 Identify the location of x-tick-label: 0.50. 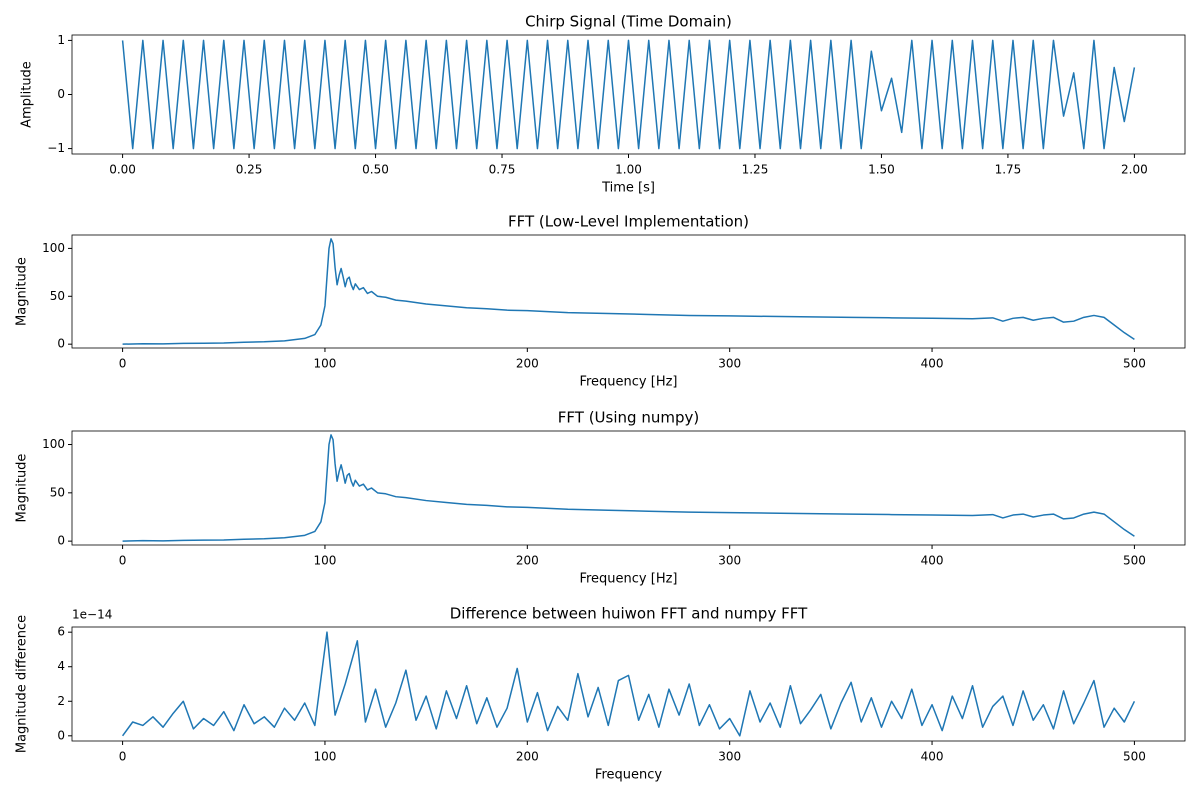
(375, 170).